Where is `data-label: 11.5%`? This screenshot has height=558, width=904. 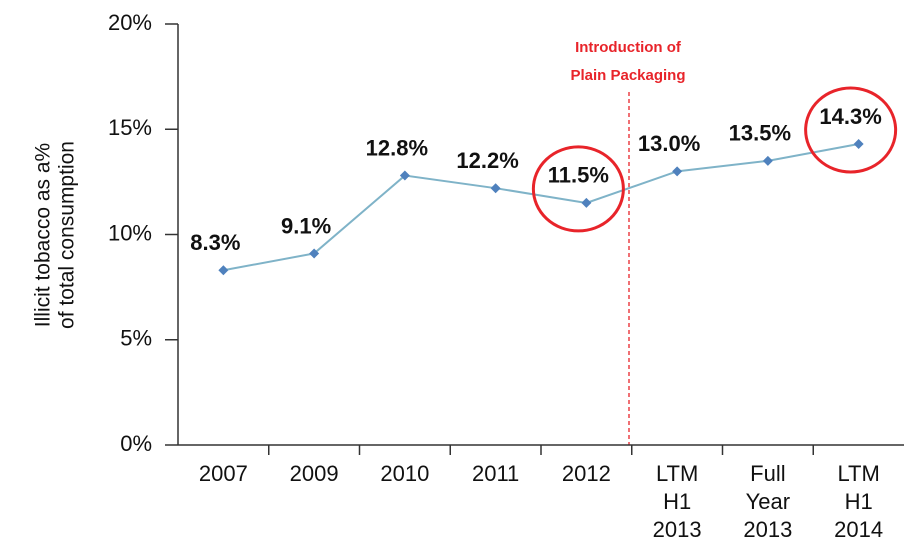
data-label: 11.5% is located at coordinates (578, 175).